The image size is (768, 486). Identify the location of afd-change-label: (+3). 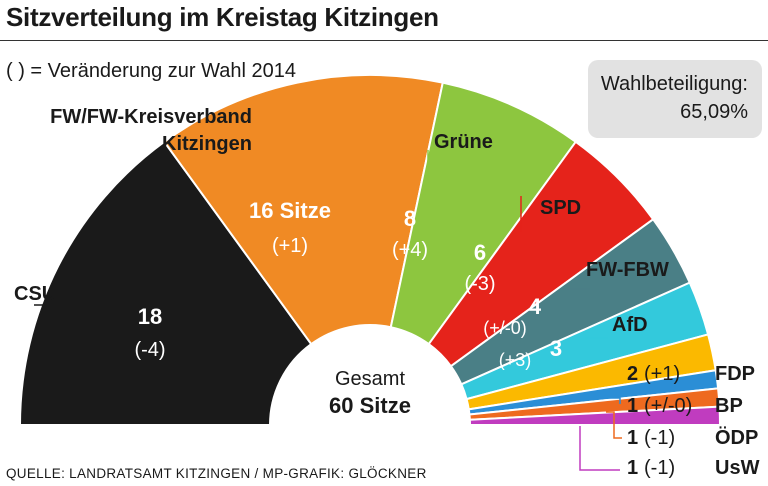
(515, 360).